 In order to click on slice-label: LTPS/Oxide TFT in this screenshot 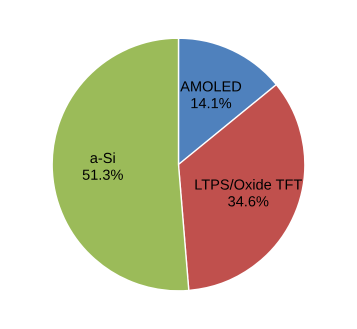, I will do `click(248, 184)`.